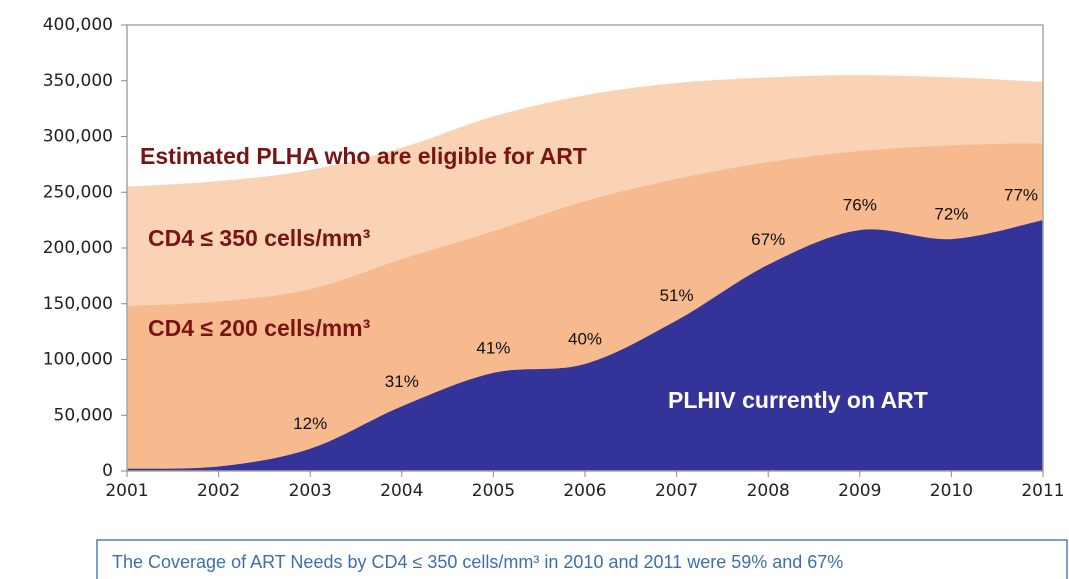  What do you see at coordinates (78, 137) in the screenshot?
I see `y-tick-label: 300,000` at bounding box center [78, 137].